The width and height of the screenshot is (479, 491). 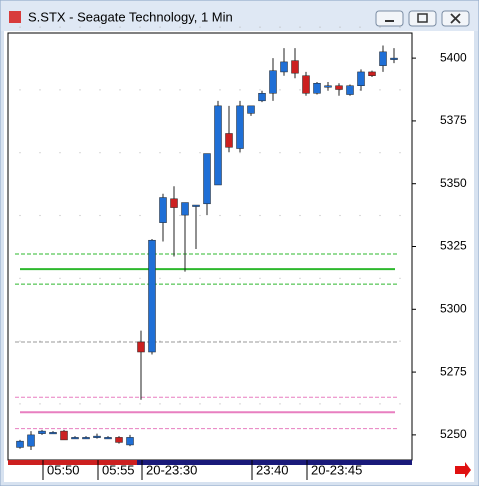 I want to click on maximize-icon, so click(x=422, y=18).